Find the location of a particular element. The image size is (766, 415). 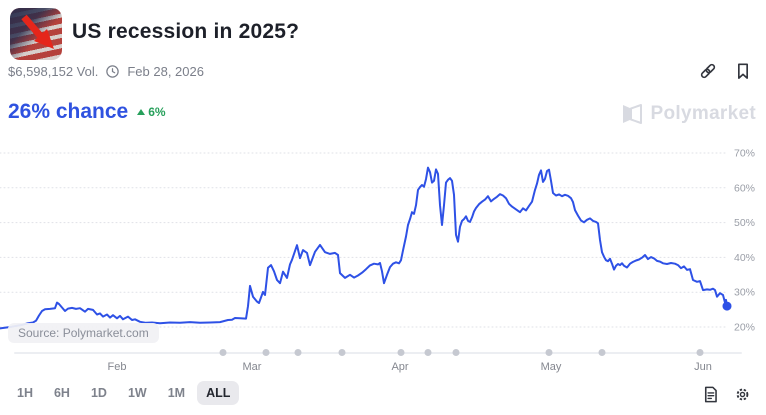

down-arrow-icon is located at coordinates (37, 31).